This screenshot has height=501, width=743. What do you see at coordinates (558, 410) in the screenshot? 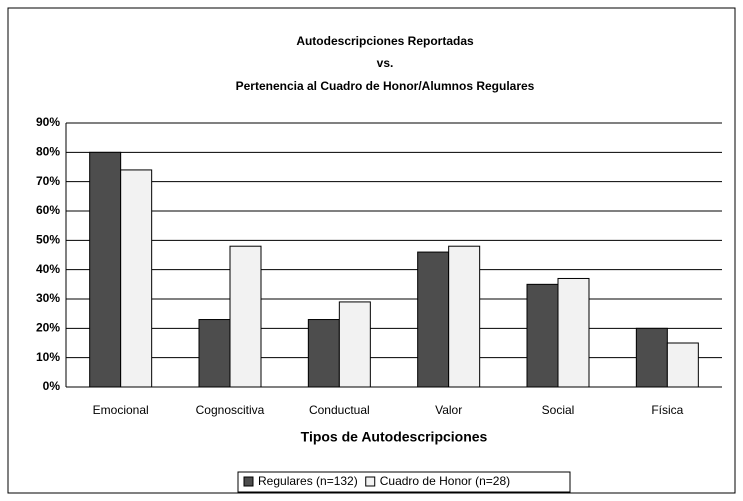
I see `x-tick-label: Social` at bounding box center [558, 410].